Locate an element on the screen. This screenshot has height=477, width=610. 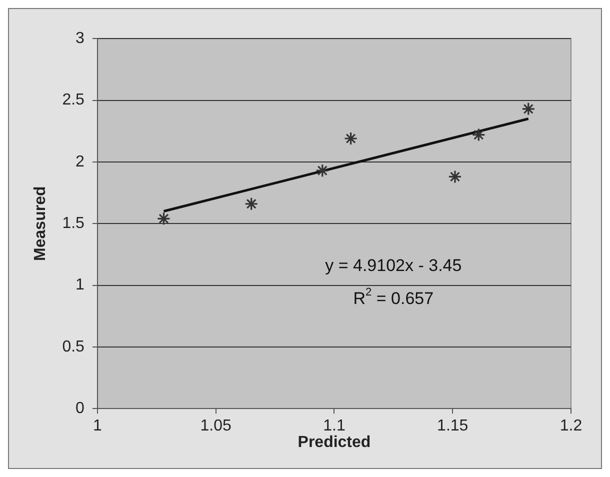
y-tick-label: 2.5 is located at coordinates (73, 100).